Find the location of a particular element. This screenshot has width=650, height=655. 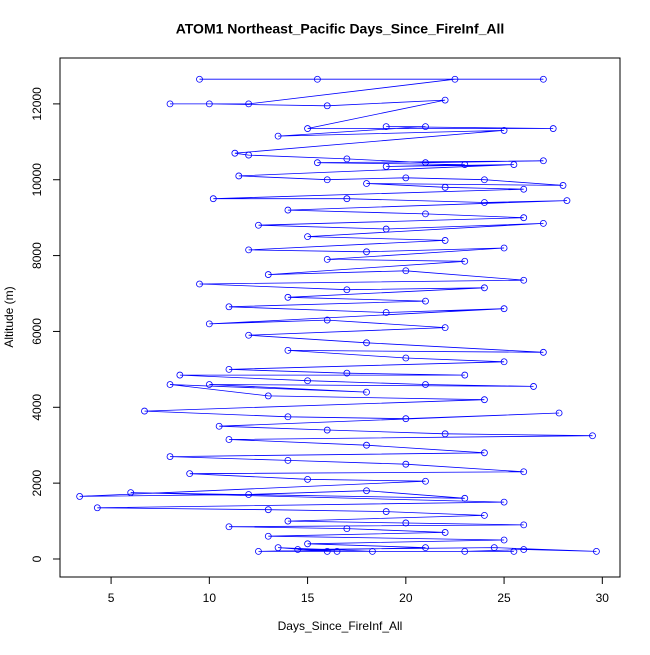

y-tick-label: 8000 is located at coordinates (37, 255).